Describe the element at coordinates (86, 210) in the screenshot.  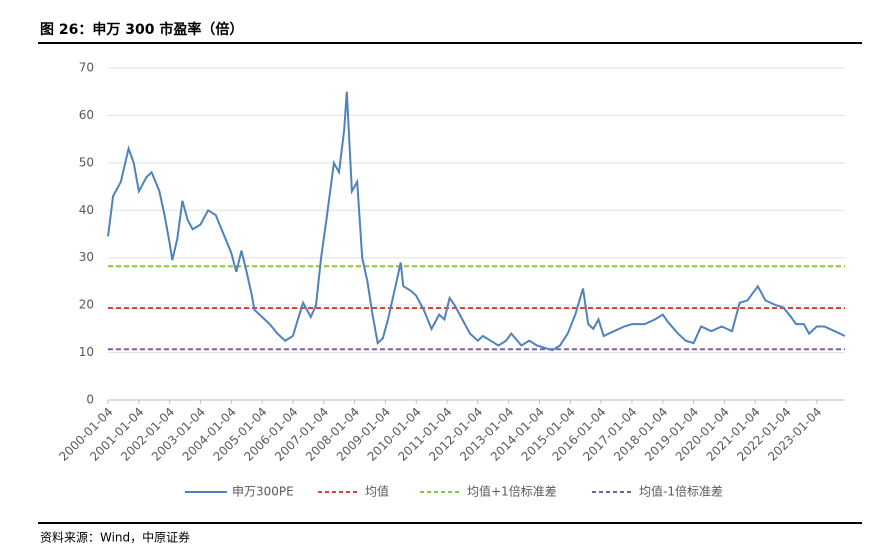
I see `y-tick-label: 40` at that location.